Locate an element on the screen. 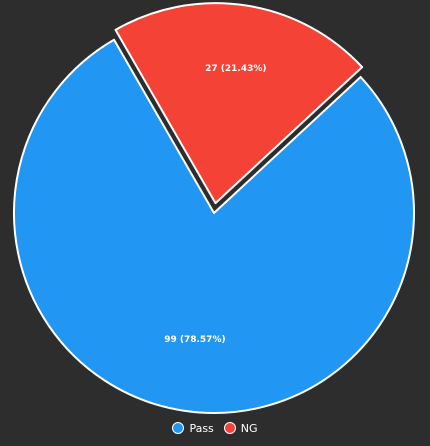  slice-label-ng: 27 (21.43%) is located at coordinates (235, 69).